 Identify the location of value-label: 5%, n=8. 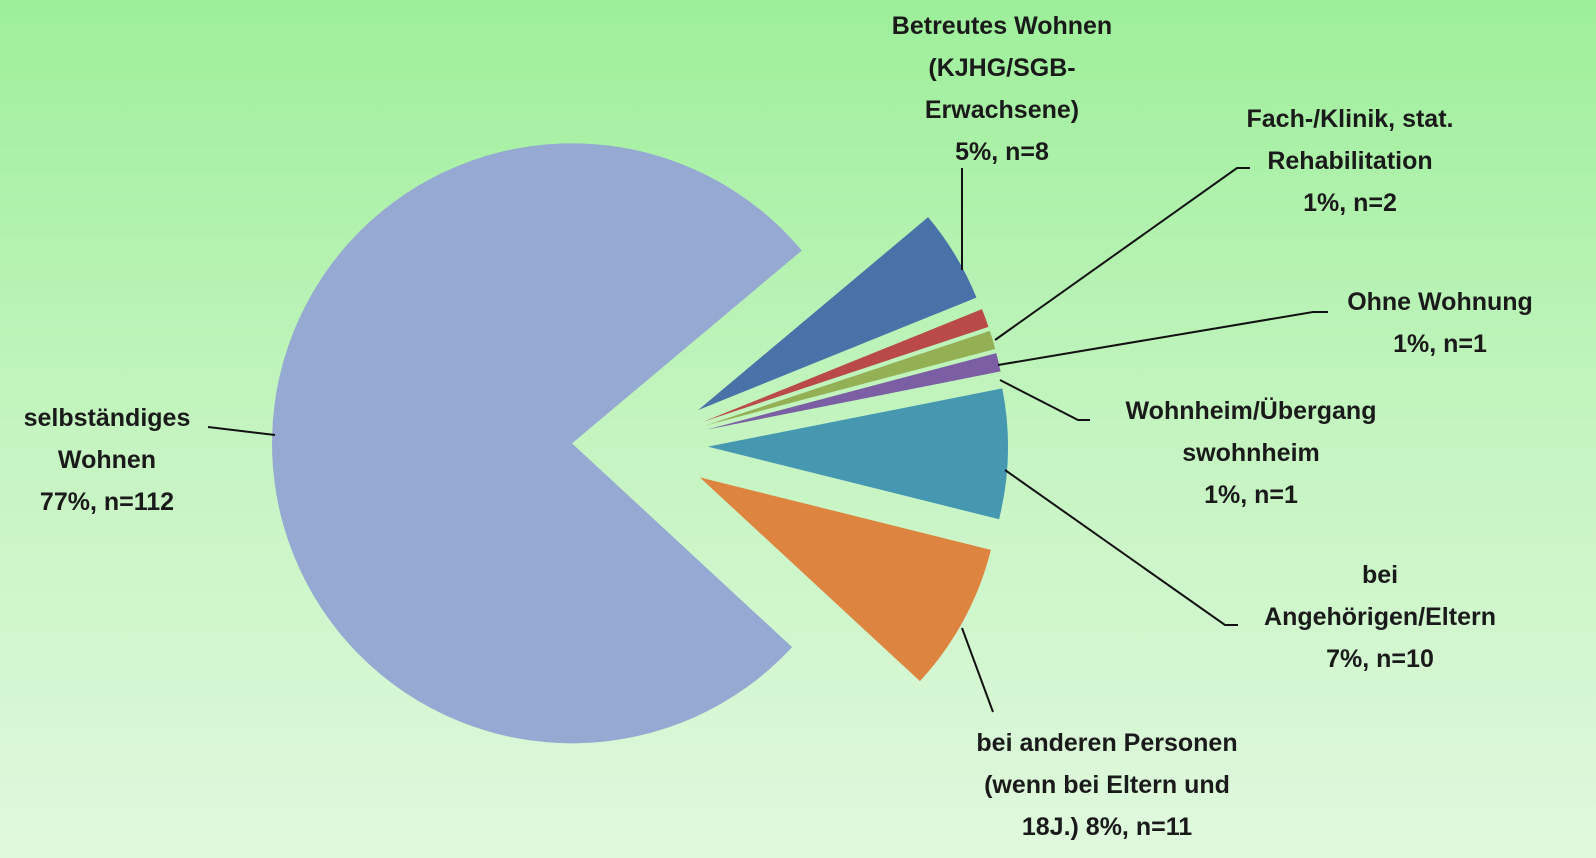
(1002, 152).